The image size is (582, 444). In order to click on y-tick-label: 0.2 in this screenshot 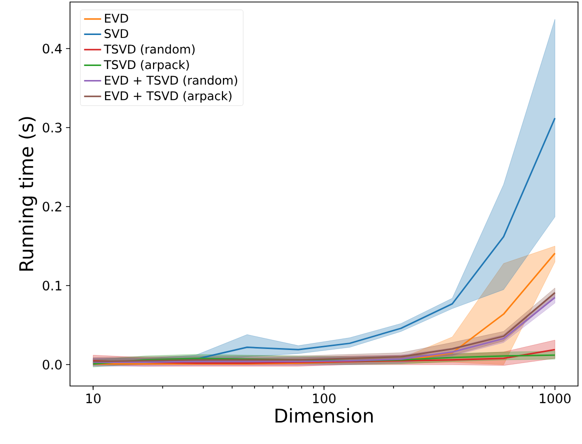, I will do `click(52, 207)`.